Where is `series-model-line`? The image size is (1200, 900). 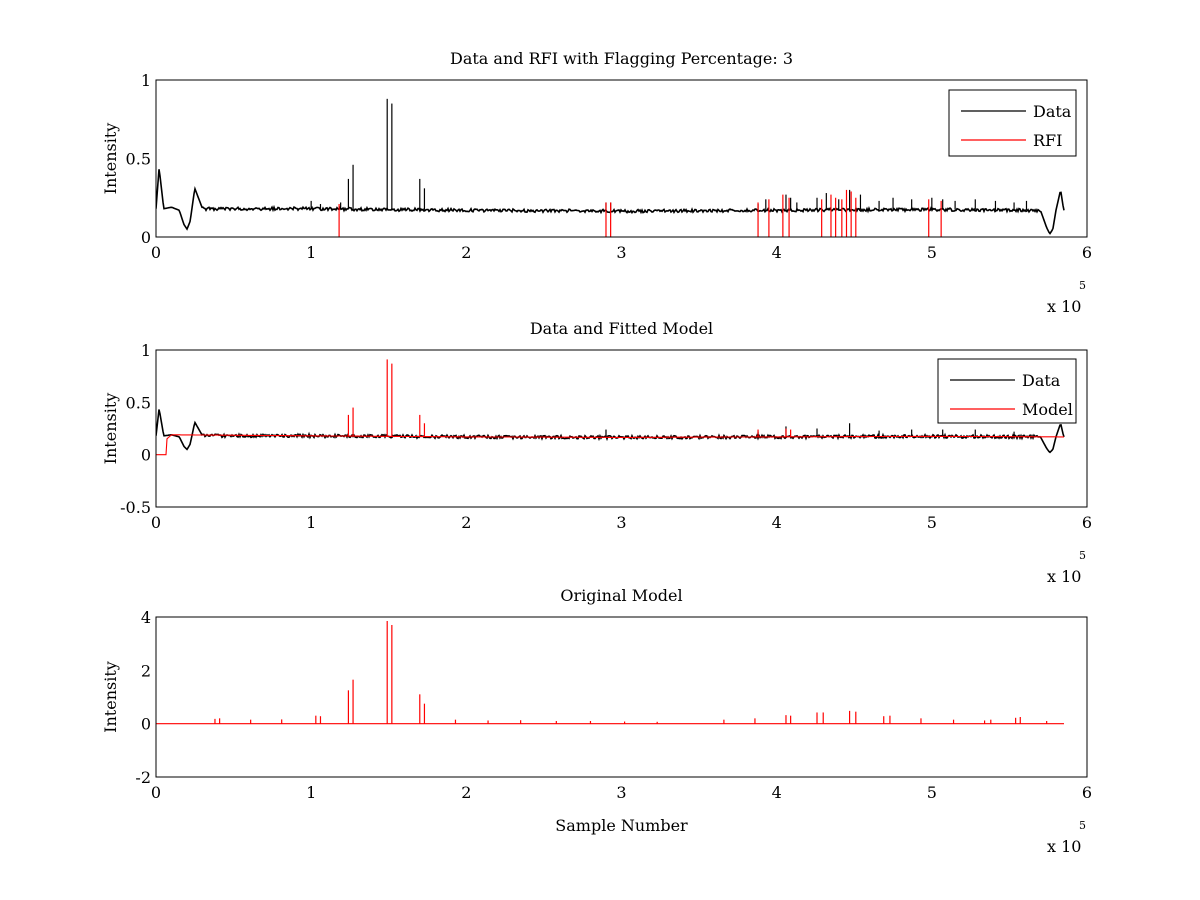
series-model-line is located at coordinates (610, 445).